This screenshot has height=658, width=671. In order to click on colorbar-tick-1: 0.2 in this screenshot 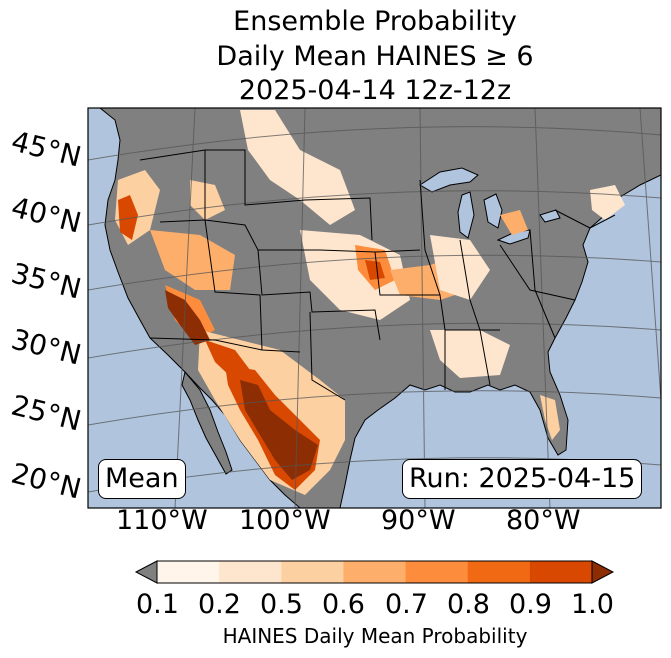, I will do `click(219, 604)`.